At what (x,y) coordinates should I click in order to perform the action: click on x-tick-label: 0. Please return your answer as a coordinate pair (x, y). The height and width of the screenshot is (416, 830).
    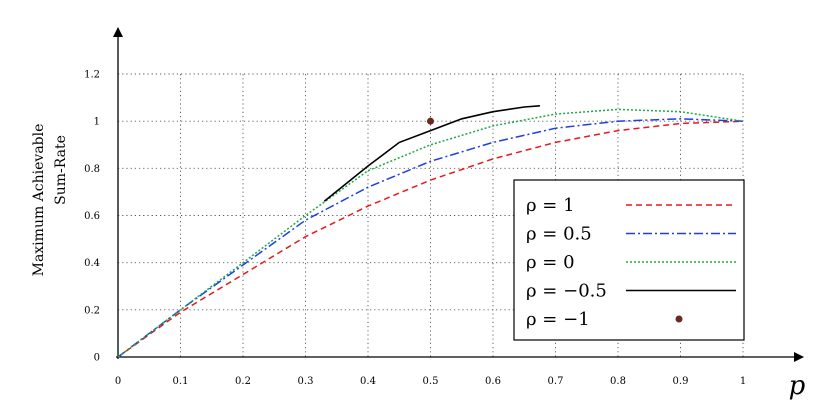
    Looking at the image, I should click on (118, 381).